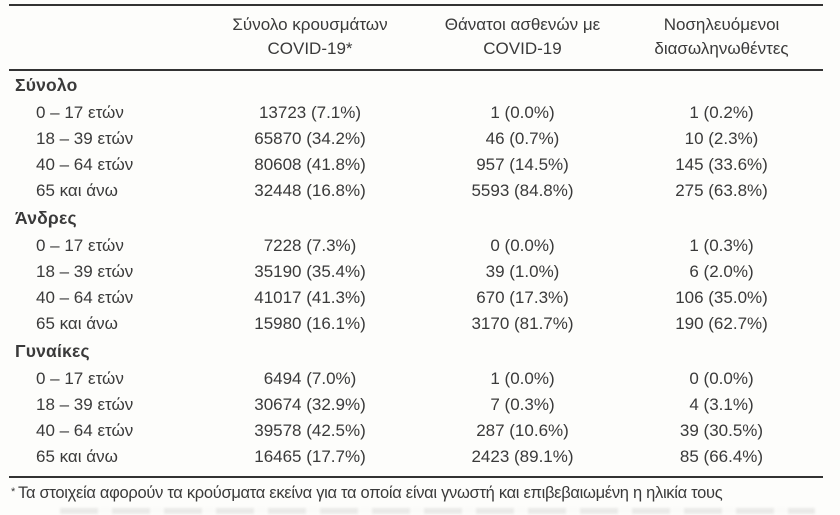  What do you see at coordinates (721, 378) in the screenshot?
I see `intubated-value: 0 (0.0%)` at bounding box center [721, 378].